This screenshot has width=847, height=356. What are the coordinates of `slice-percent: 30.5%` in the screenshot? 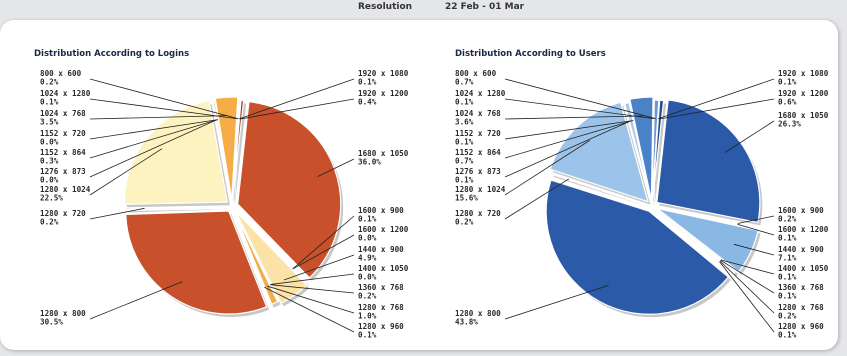 It's located at (51, 322).